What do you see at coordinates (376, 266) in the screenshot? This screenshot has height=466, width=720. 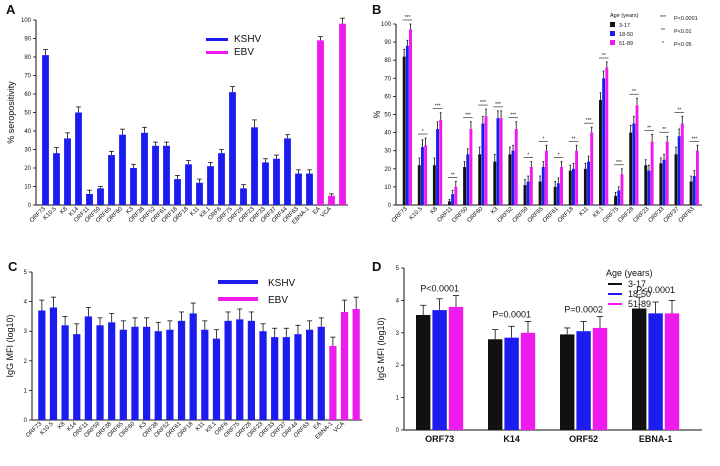 I see `panel-label-d: D` at bounding box center [376, 266].